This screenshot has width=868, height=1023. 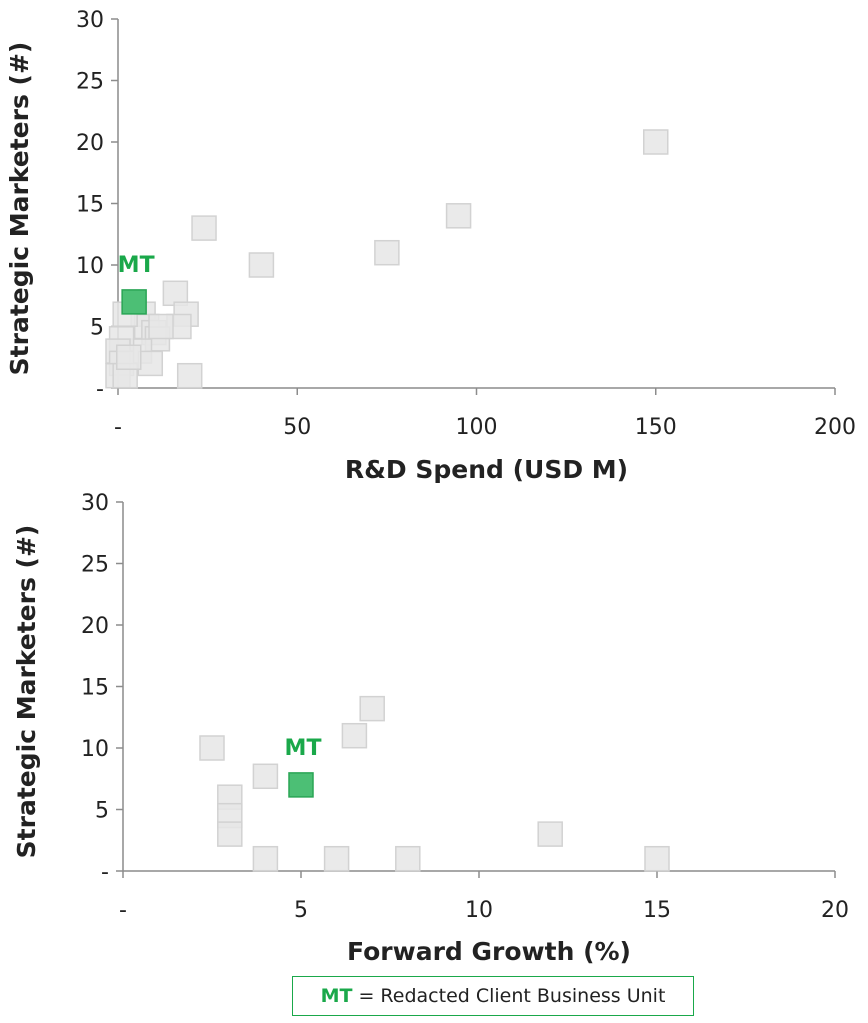 What do you see at coordinates (90, 266) in the screenshot?
I see `c0-y-tick-label: 10` at bounding box center [90, 266].